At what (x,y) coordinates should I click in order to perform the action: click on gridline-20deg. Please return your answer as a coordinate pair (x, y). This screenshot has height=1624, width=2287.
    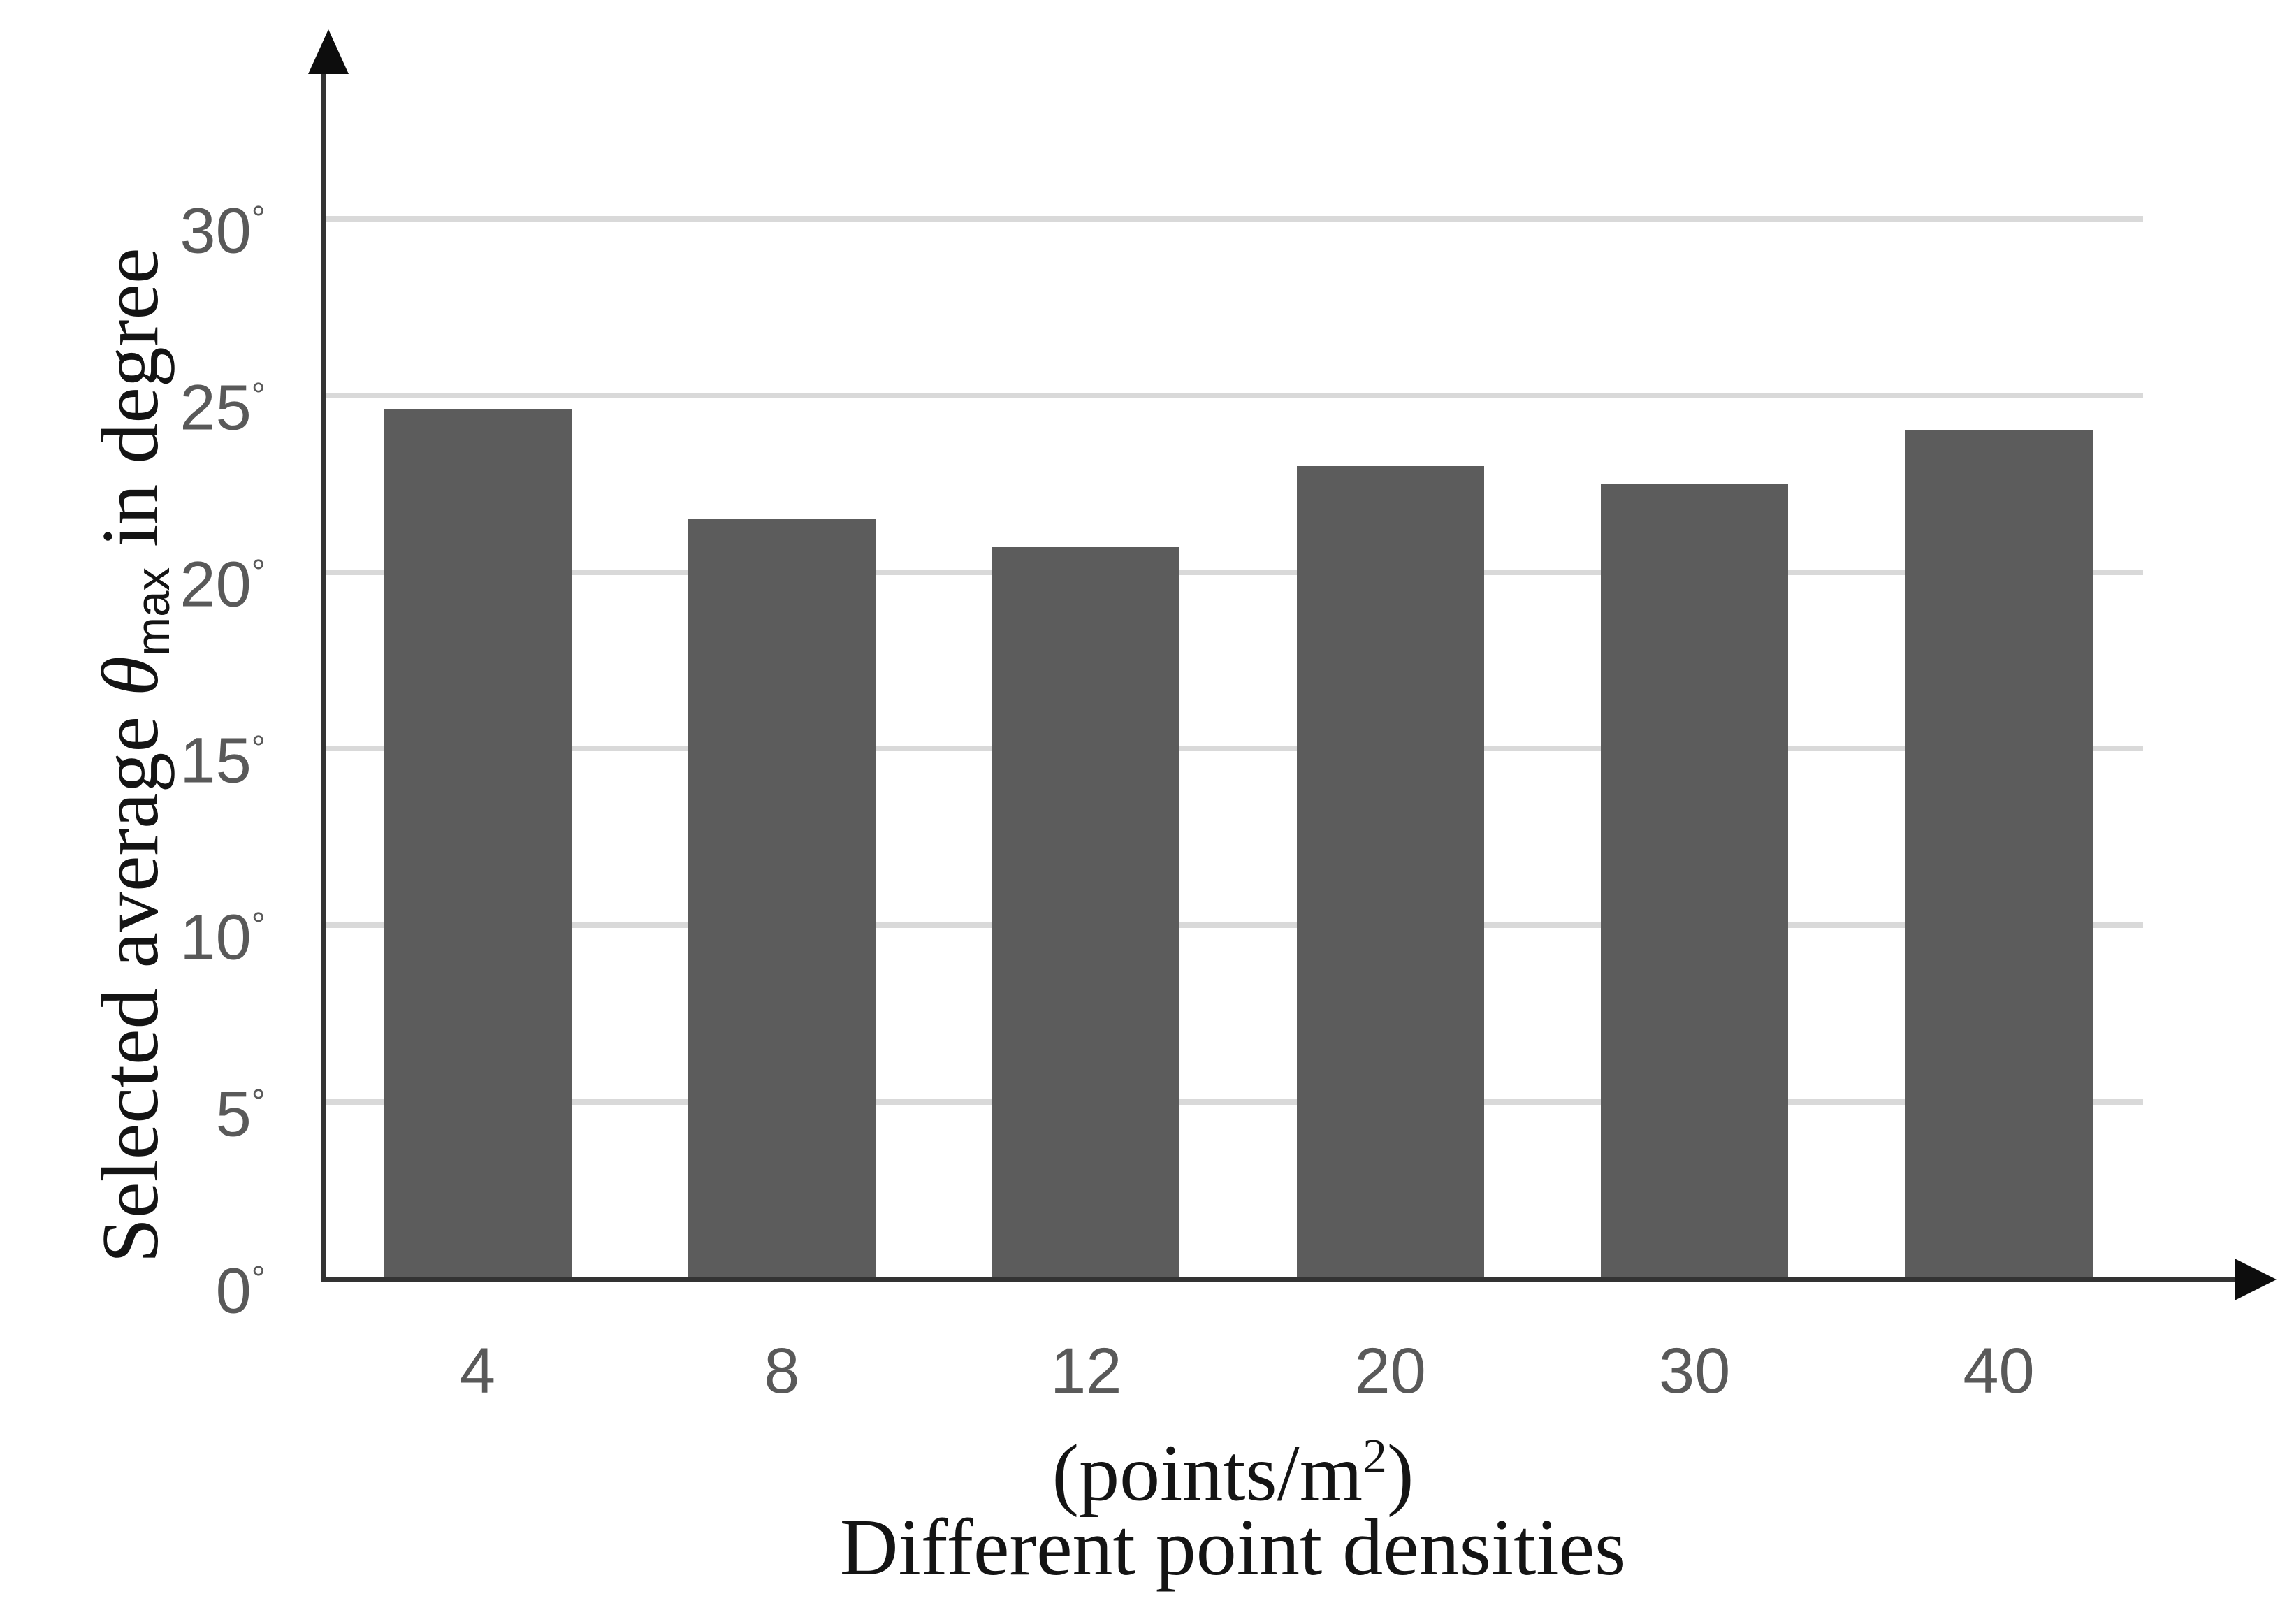
    Looking at the image, I should click on (1233, 572).